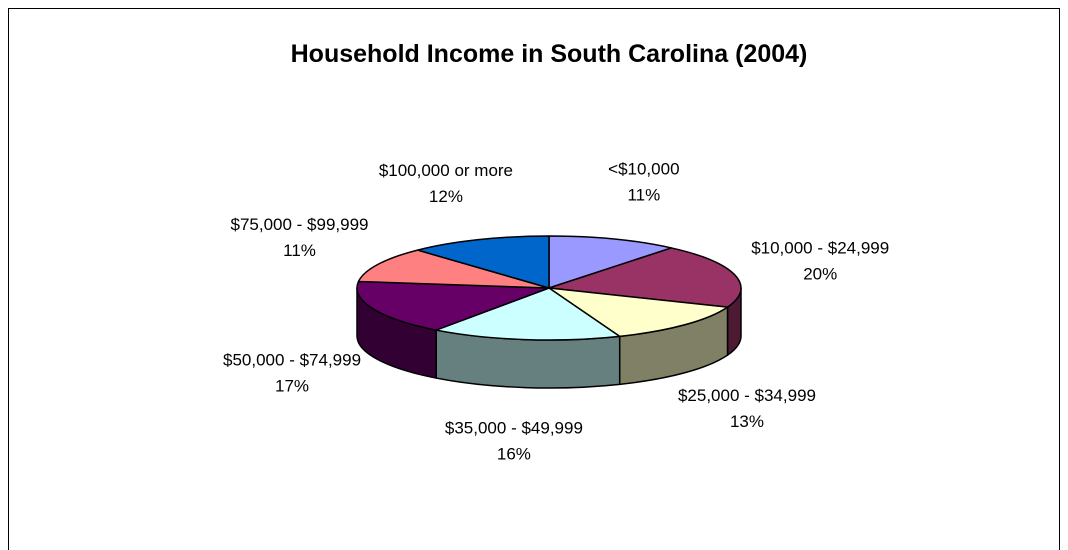 This screenshot has height=550, width=1068. Describe the element at coordinates (292, 360) in the screenshot. I see `slice-label: $50,000 - $74,999` at that location.